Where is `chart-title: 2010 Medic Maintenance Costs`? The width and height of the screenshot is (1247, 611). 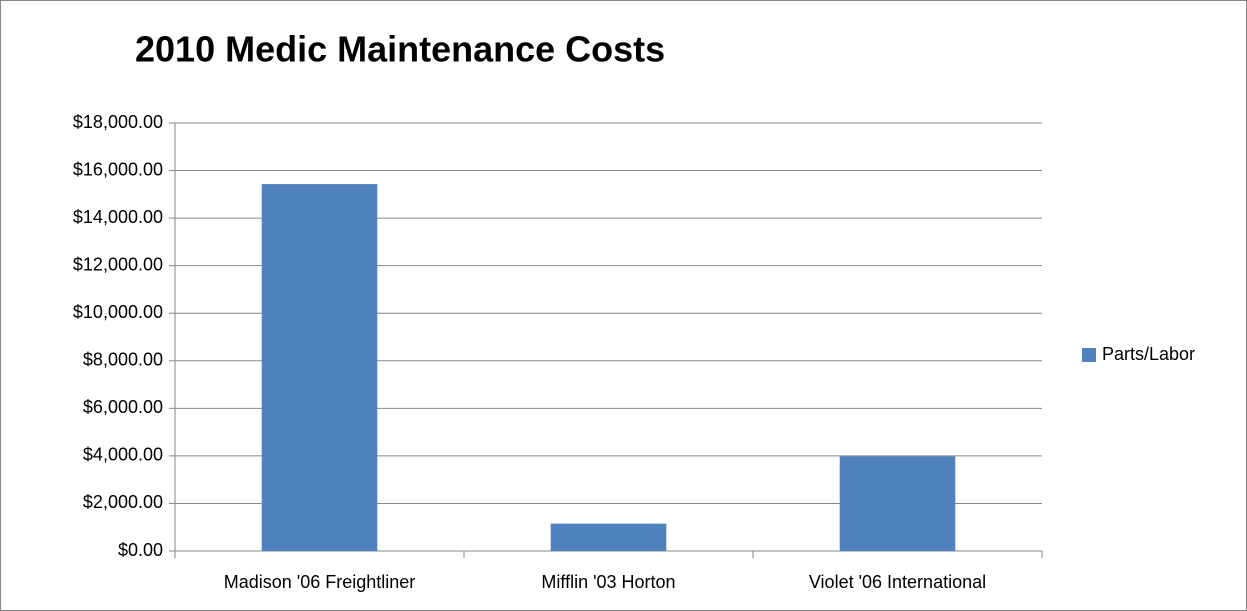
chart-title: 2010 Medic Maintenance Costs is located at coordinates (400, 49).